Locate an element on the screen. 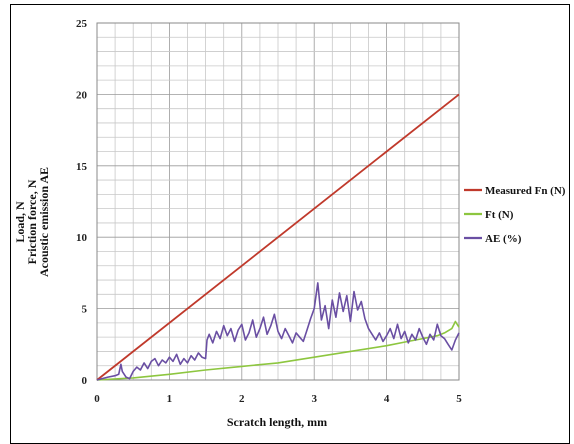 This screenshot has height=444, width=574. x-tick-label: 0 is located at coordinates (97, 399).